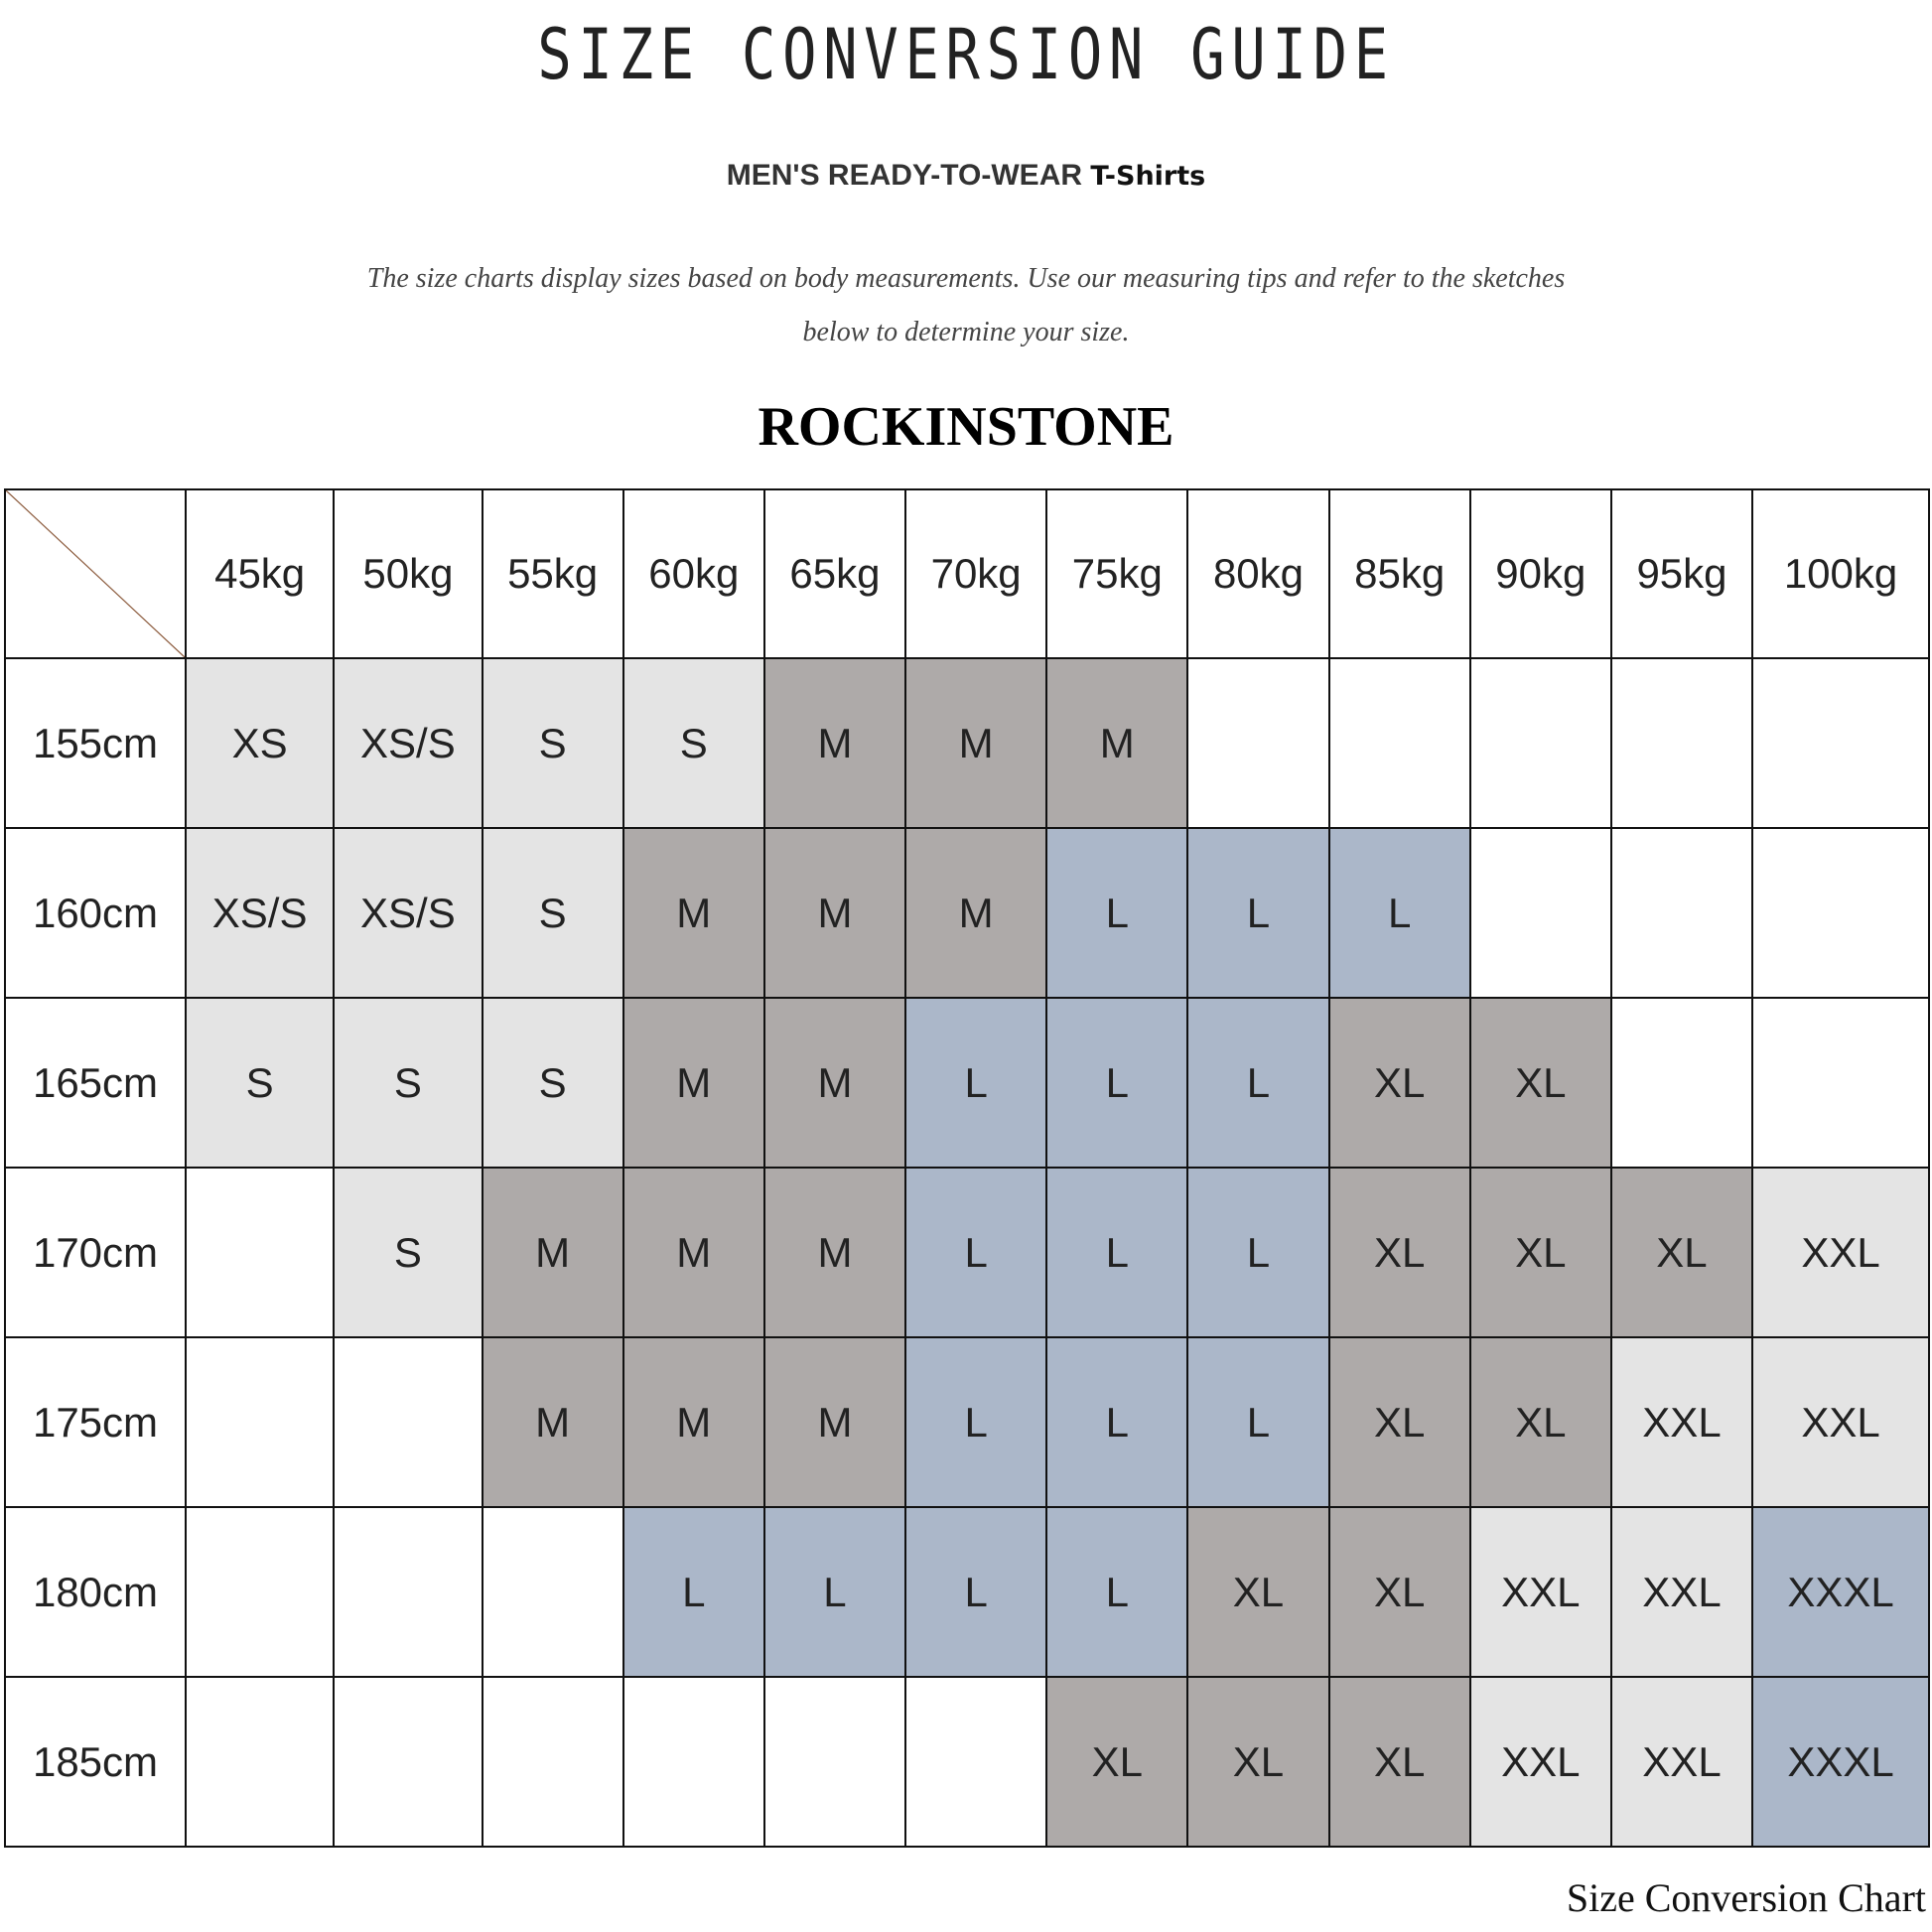 Image resolution: width=1932 pixels, height=1932 pixels. I want to click on description-line: below to determine your size., so click(966, 332).